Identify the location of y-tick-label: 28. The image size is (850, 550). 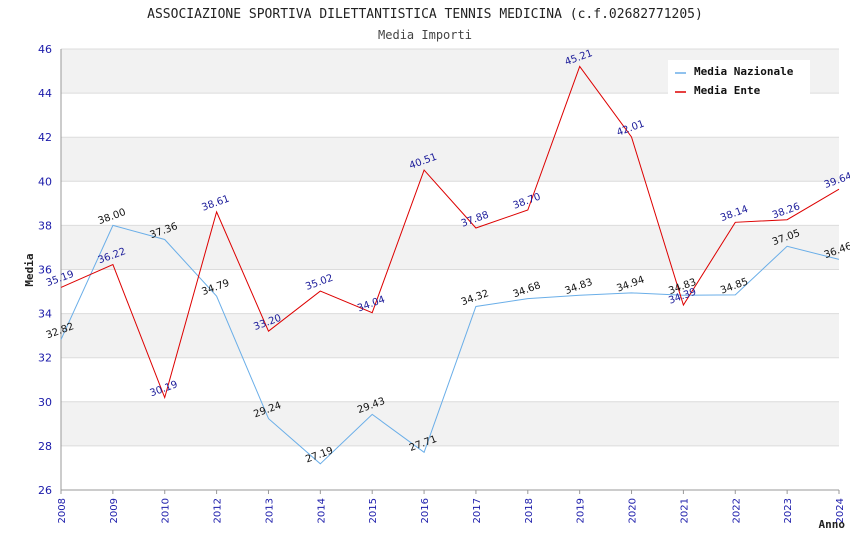
(45, 446).